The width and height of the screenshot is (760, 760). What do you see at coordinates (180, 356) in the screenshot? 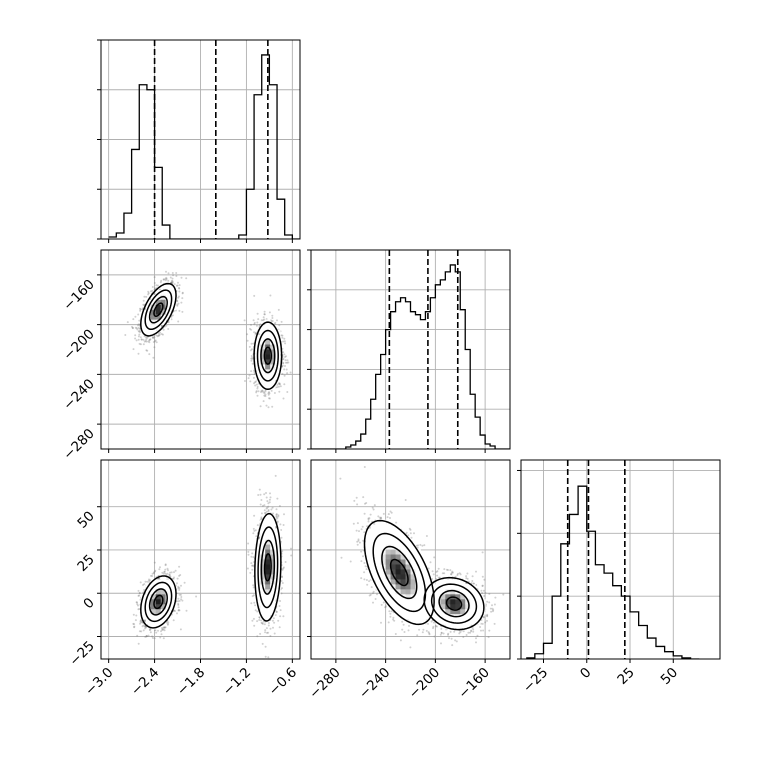
I see `panel-1-0: −280−240−200−160` at bounding box center [180, 356].